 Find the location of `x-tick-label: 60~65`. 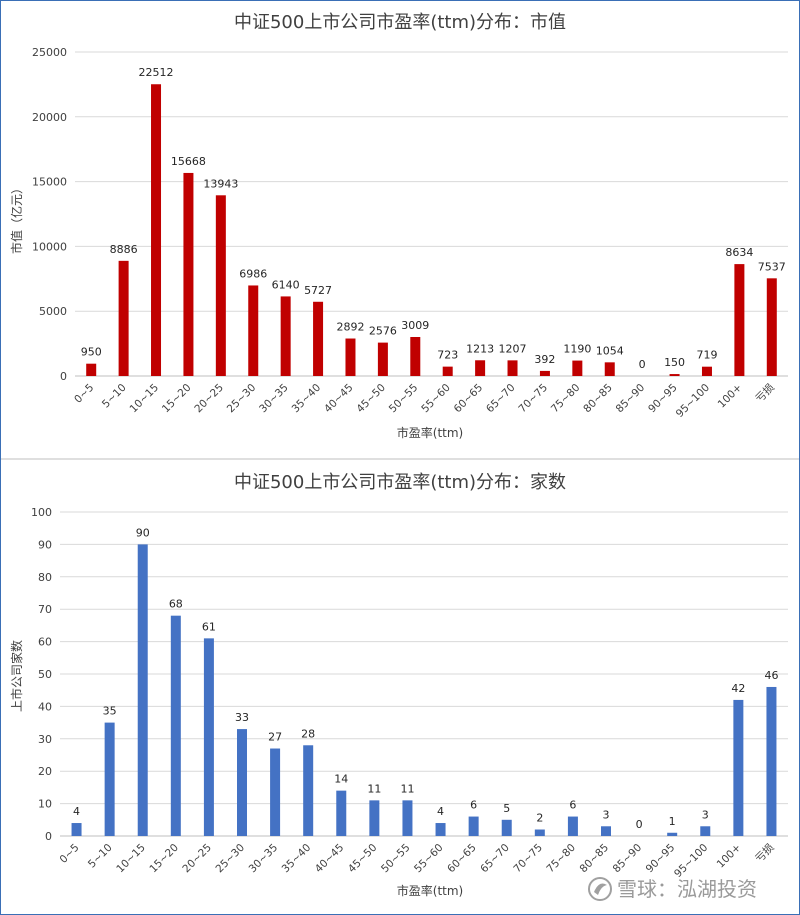

x-tick-label: 60~65 is located at coordinates (462, 859).